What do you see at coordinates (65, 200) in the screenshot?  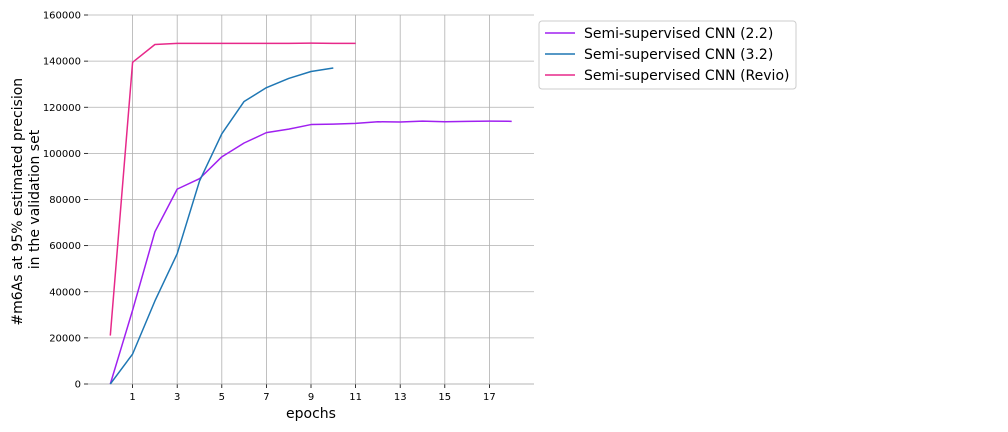 I see `y-tick-label: 80000` at bounding box center [65, 200].